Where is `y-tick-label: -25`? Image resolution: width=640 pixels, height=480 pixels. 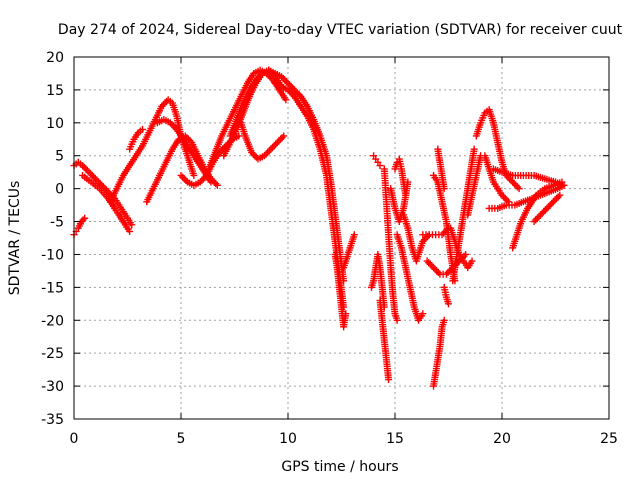
y-tick-label: -25 is located at coordinates (52, 354).